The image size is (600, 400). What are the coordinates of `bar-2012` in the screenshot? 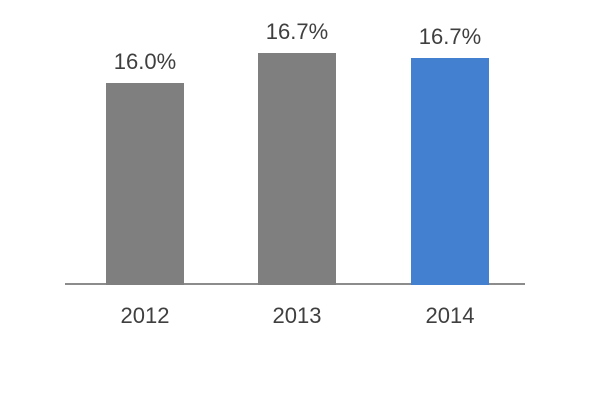 It's located at (145, 184).